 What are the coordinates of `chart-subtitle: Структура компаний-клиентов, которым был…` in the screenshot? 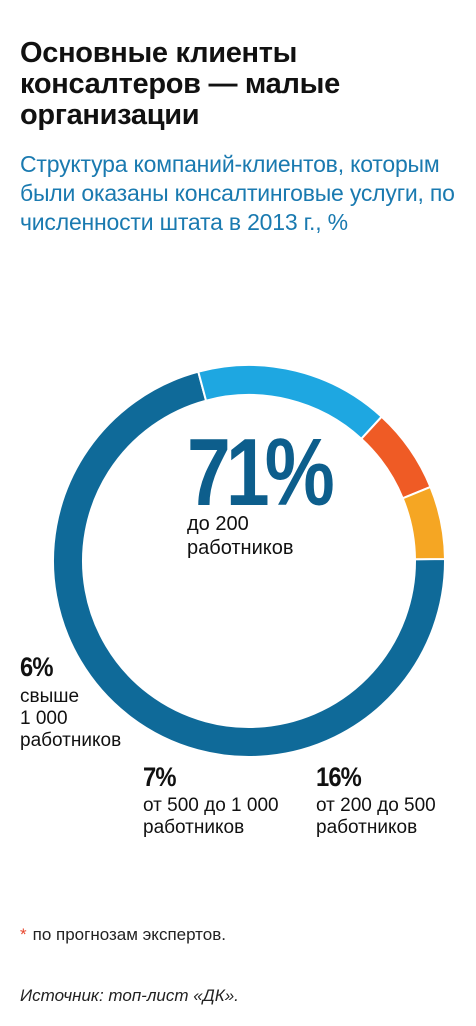 It's located at (237, 193).